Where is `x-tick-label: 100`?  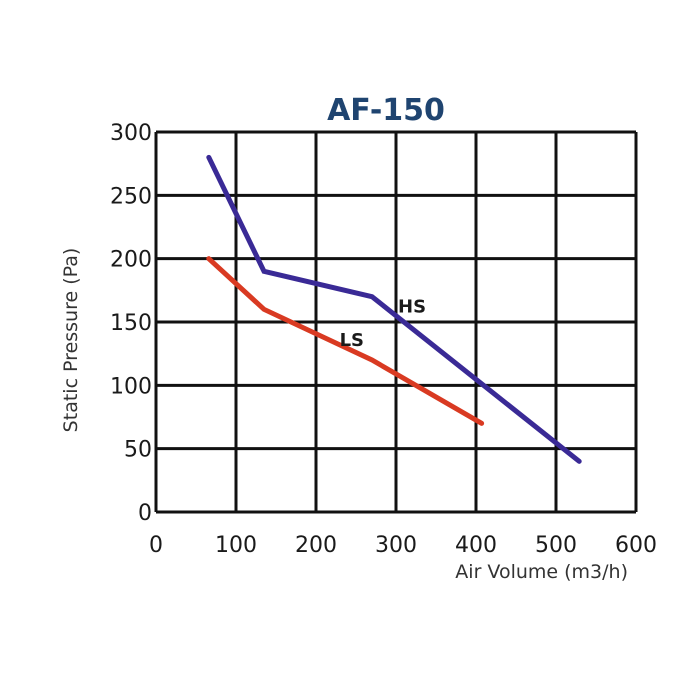
x-tick-label: 100 is located at coordinates (236, 545).